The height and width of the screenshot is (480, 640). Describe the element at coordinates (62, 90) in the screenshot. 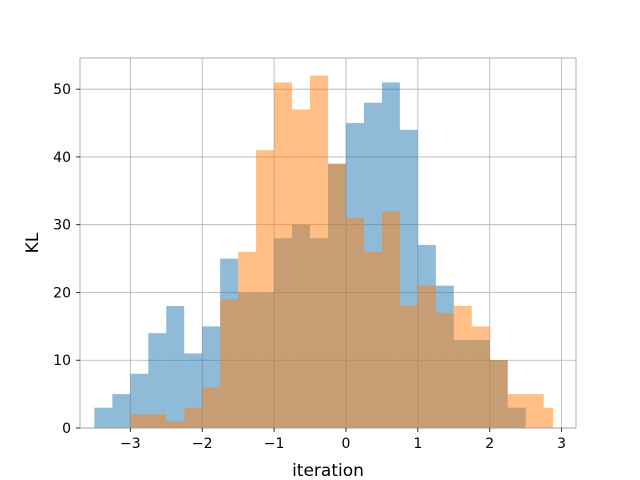

I see `y-tick-label: 50` at that location.